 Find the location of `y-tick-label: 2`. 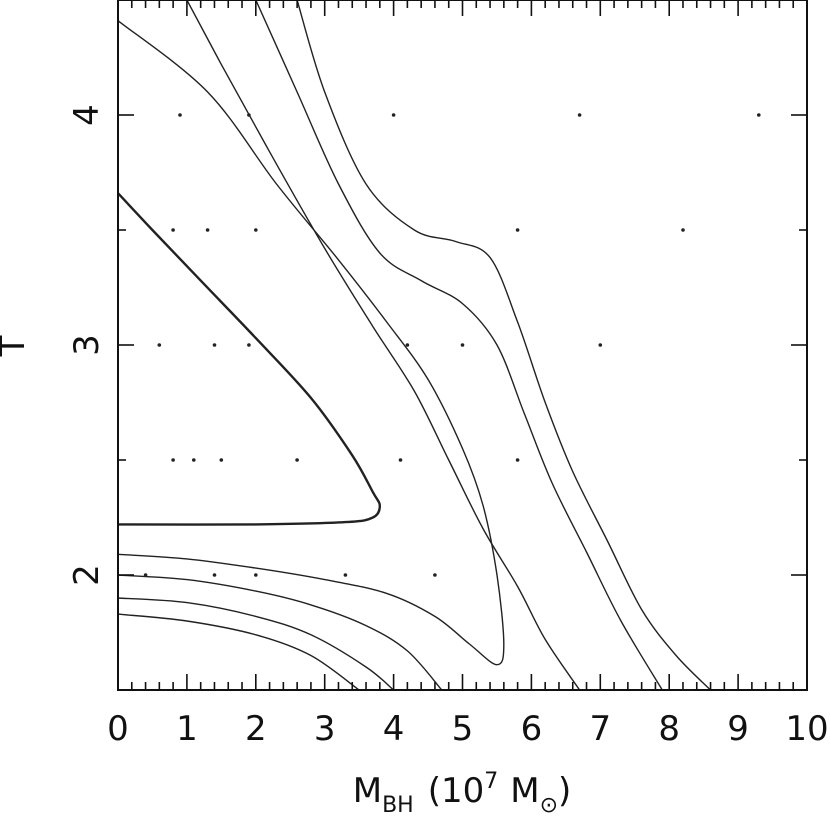

y-tick-label: 2 is located at coordinates (87, 575).